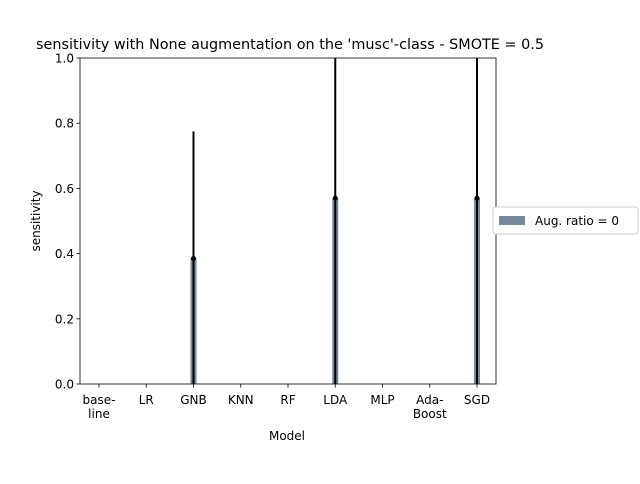  What do you see at coordinates (577, 221) in the screenshot?
I see `legend-entry: Aug. ratio = 0` at bounding box center [577, 221].